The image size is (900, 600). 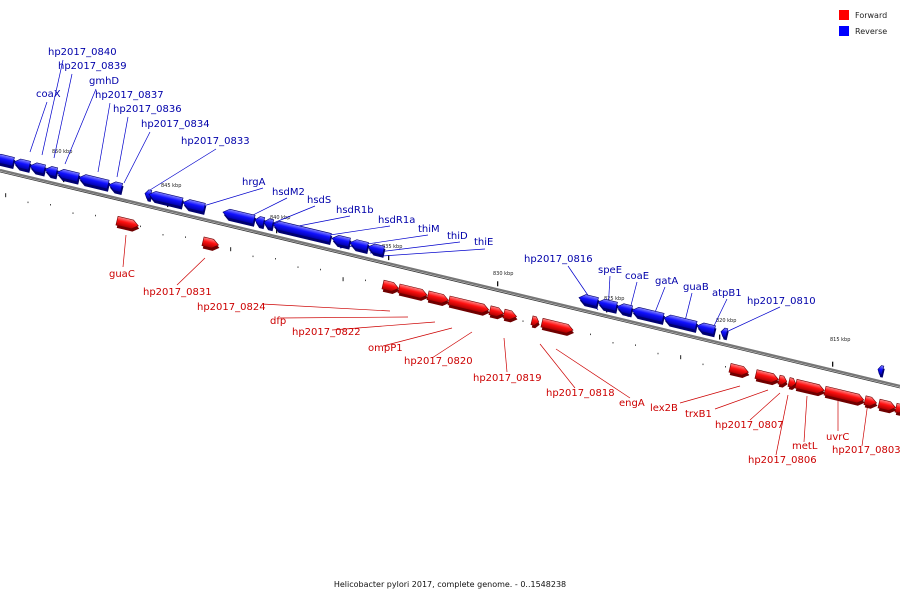 What do you see at coordinates (696, 287) in the screenshot?
I see `gene-label-guaB: guaB` at bounding box center [696, 287].